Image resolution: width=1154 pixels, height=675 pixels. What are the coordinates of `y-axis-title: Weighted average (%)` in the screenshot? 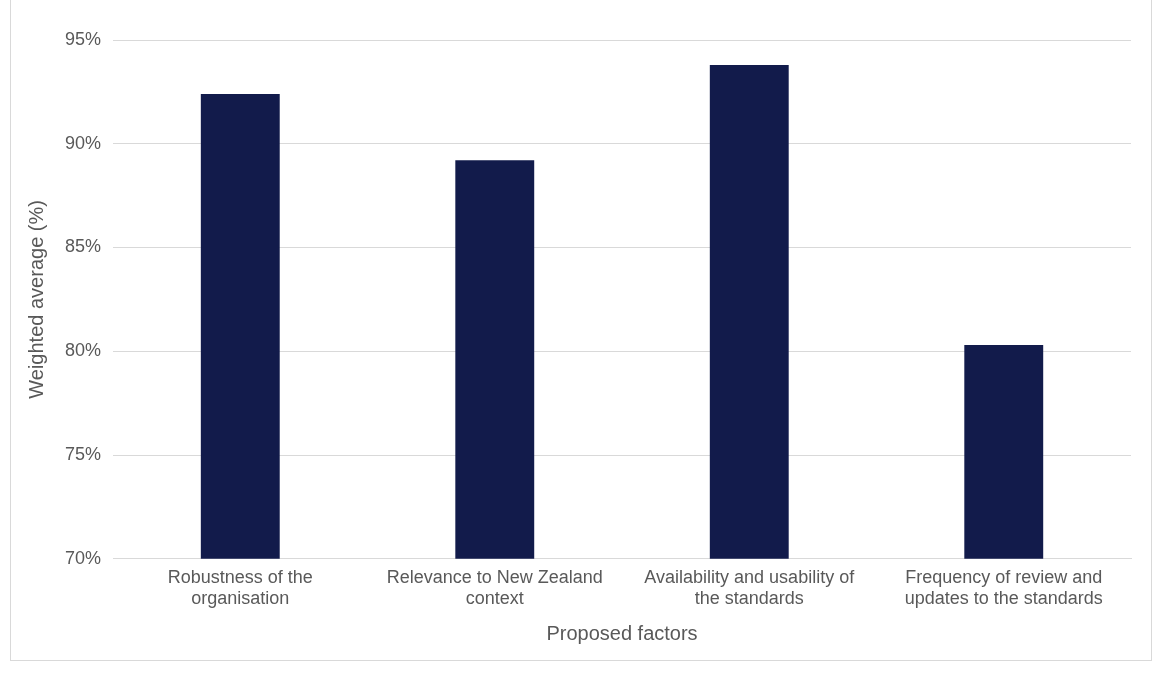 It's located at (35, 299).